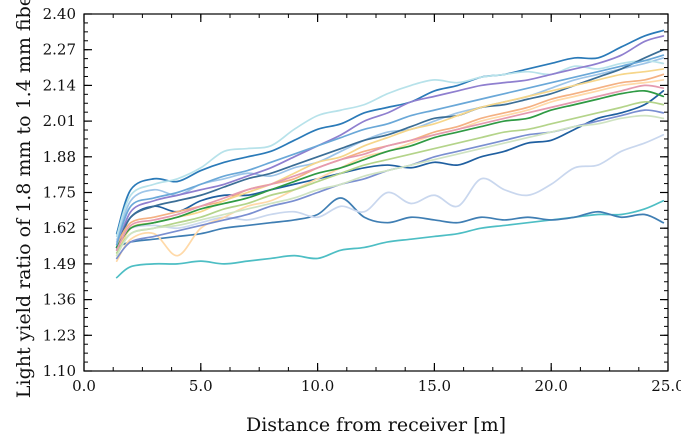  Describe the element at coordinates (59, 228) in the screenshot. I see `y-tick-label: 1.62` at that location.